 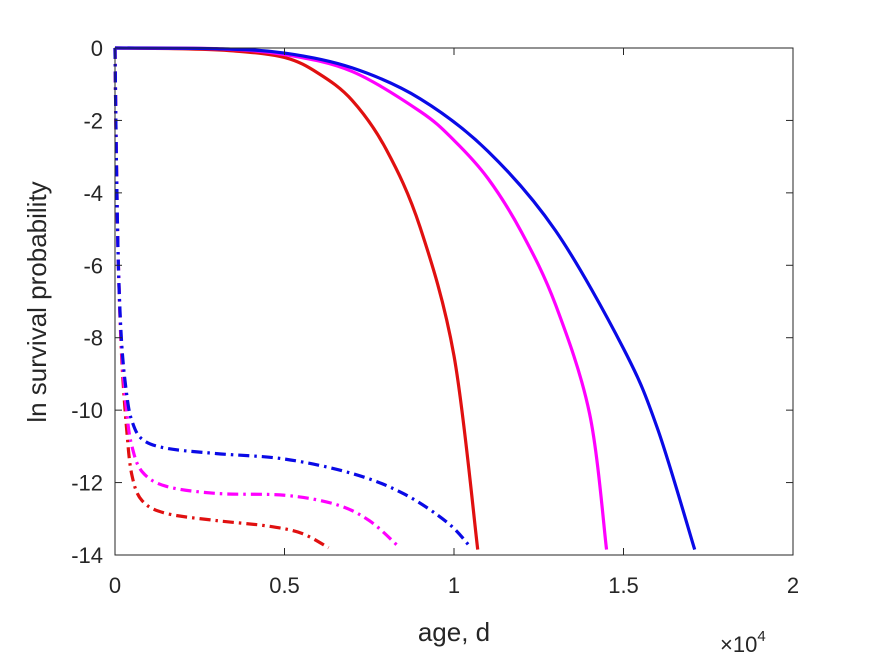 I want to click on y-tick-label: -12, so click(x=87, y=483).